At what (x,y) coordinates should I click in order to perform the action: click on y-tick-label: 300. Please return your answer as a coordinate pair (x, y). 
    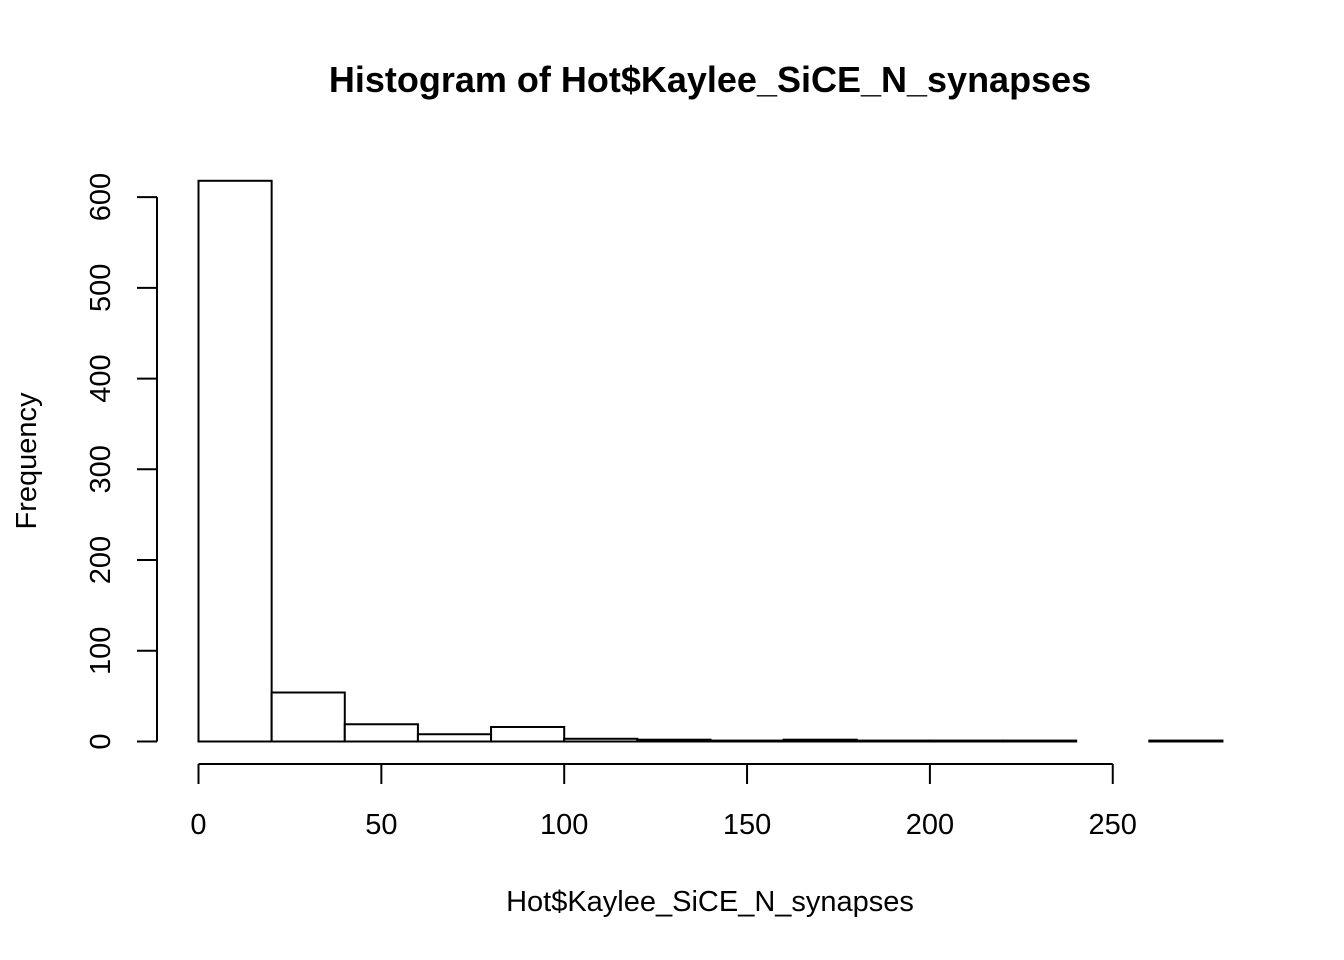
    Looking at the image, I should click on (101, 469).